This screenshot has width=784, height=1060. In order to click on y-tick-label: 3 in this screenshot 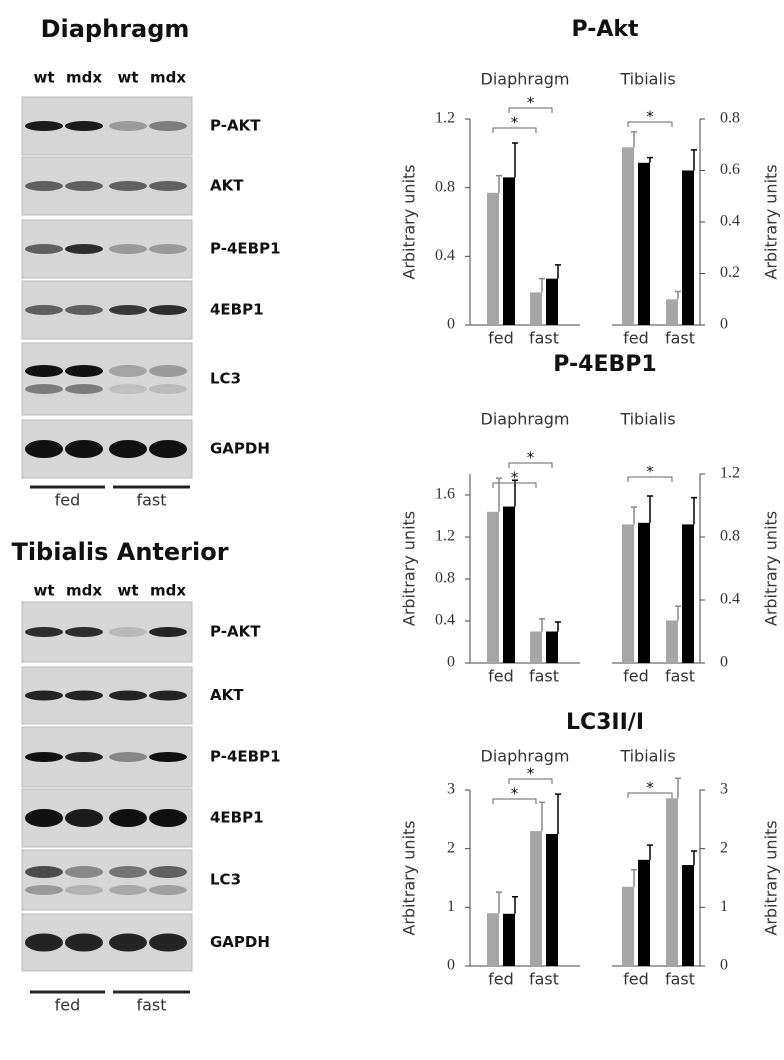, I will do `click(451, 789)`.